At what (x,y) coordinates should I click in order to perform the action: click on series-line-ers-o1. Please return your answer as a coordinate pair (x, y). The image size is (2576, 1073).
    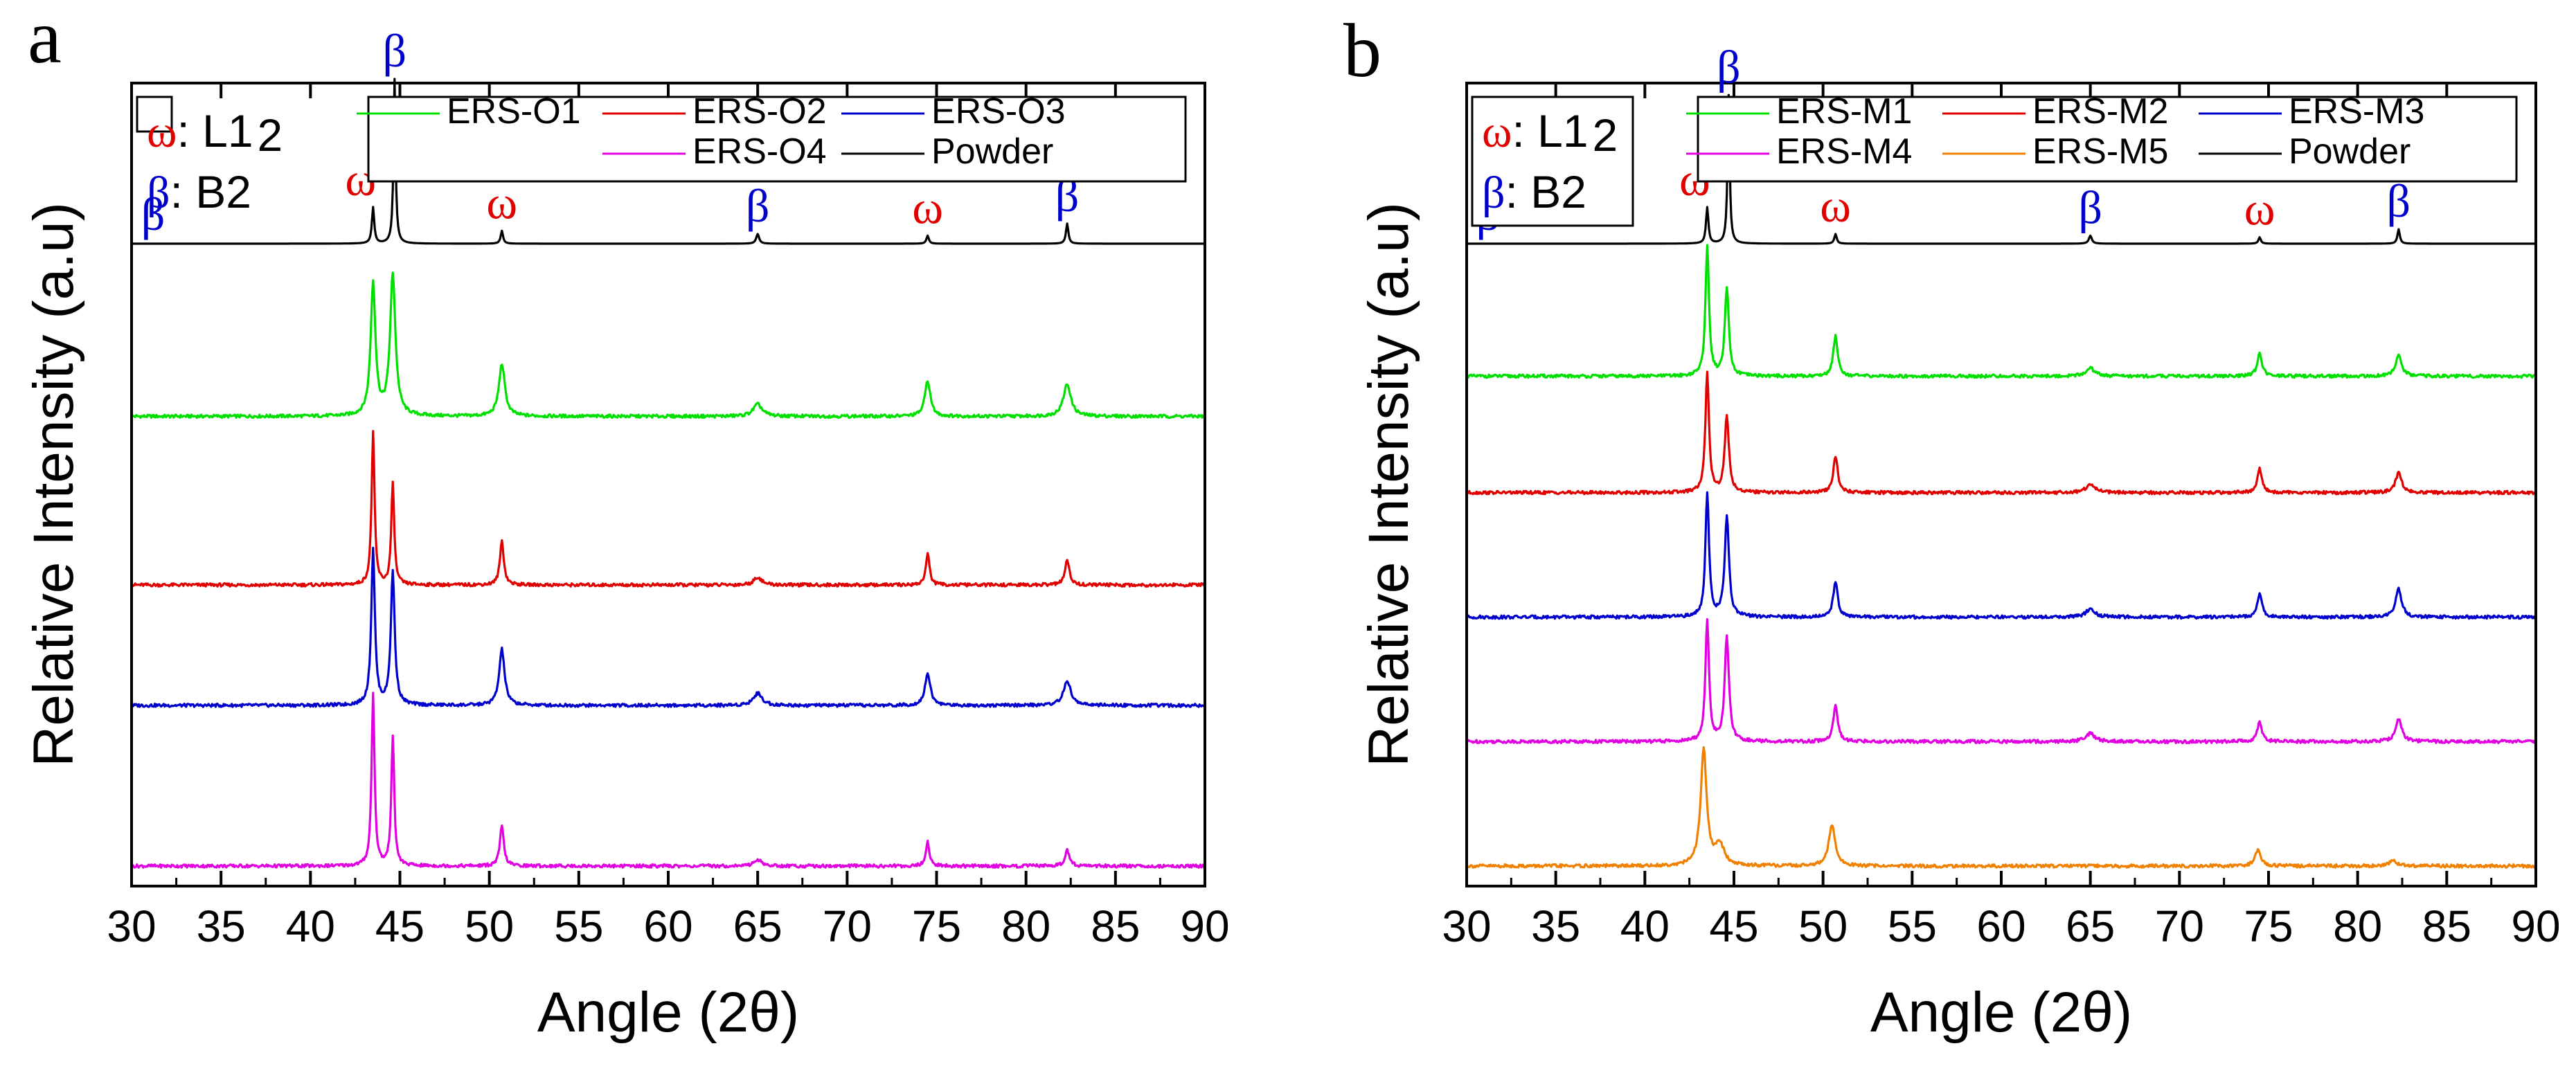
    Looking at the image, I should click on (668, 345).